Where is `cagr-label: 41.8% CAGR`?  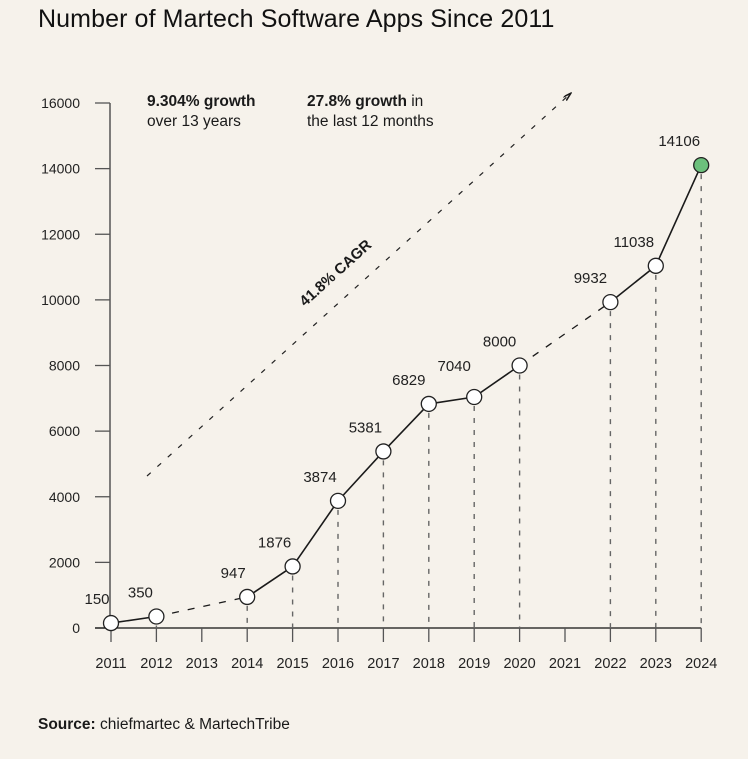
cagr-label: 41.8% CAGR is located at coordinates (335, 273).